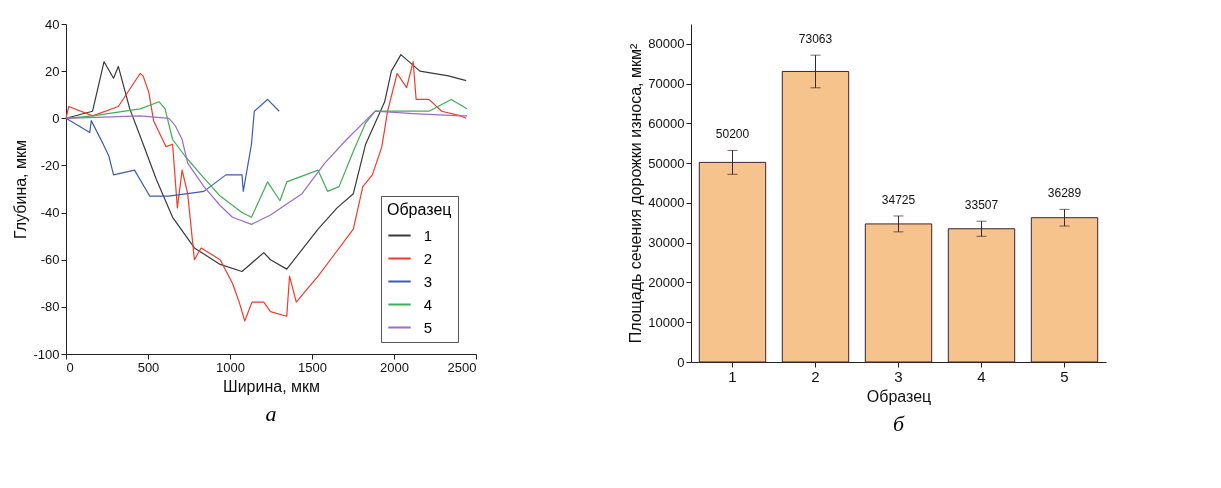  What do you see at coordinates (666, 322) in the screenshot?
I see `y-tick-label: 10000` at bounding box center [666, 322].